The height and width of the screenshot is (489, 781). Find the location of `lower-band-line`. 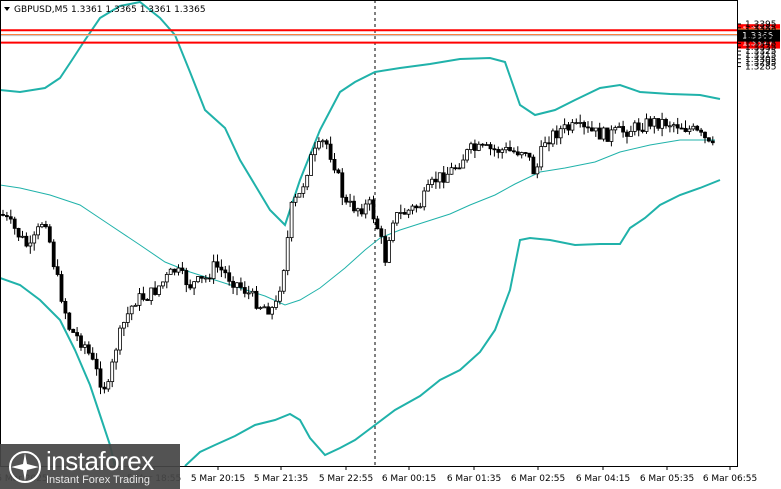

lower-band-line is located at coordinates (58, 372).